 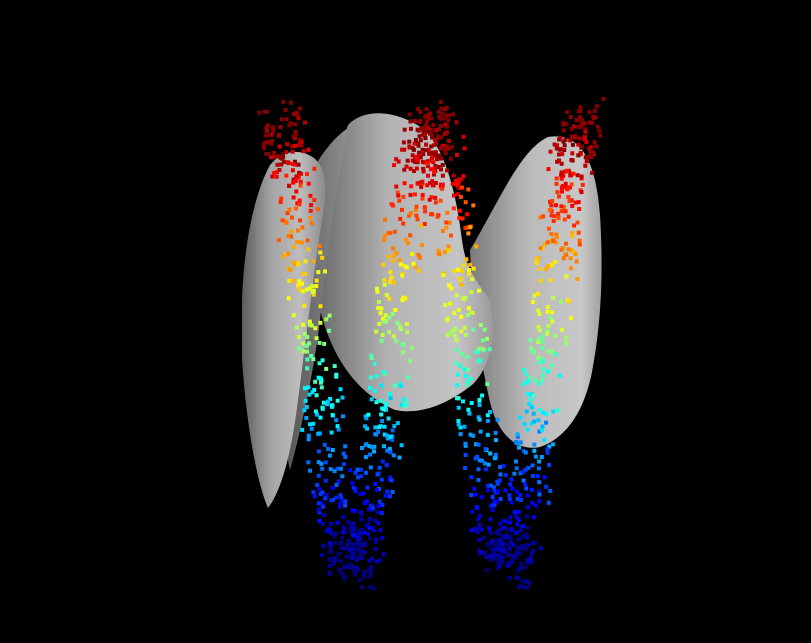 What do you see at coordinates (284, 330) in the screenshot?
I see `surface-lobe-left` at bounding box center [284, 330].